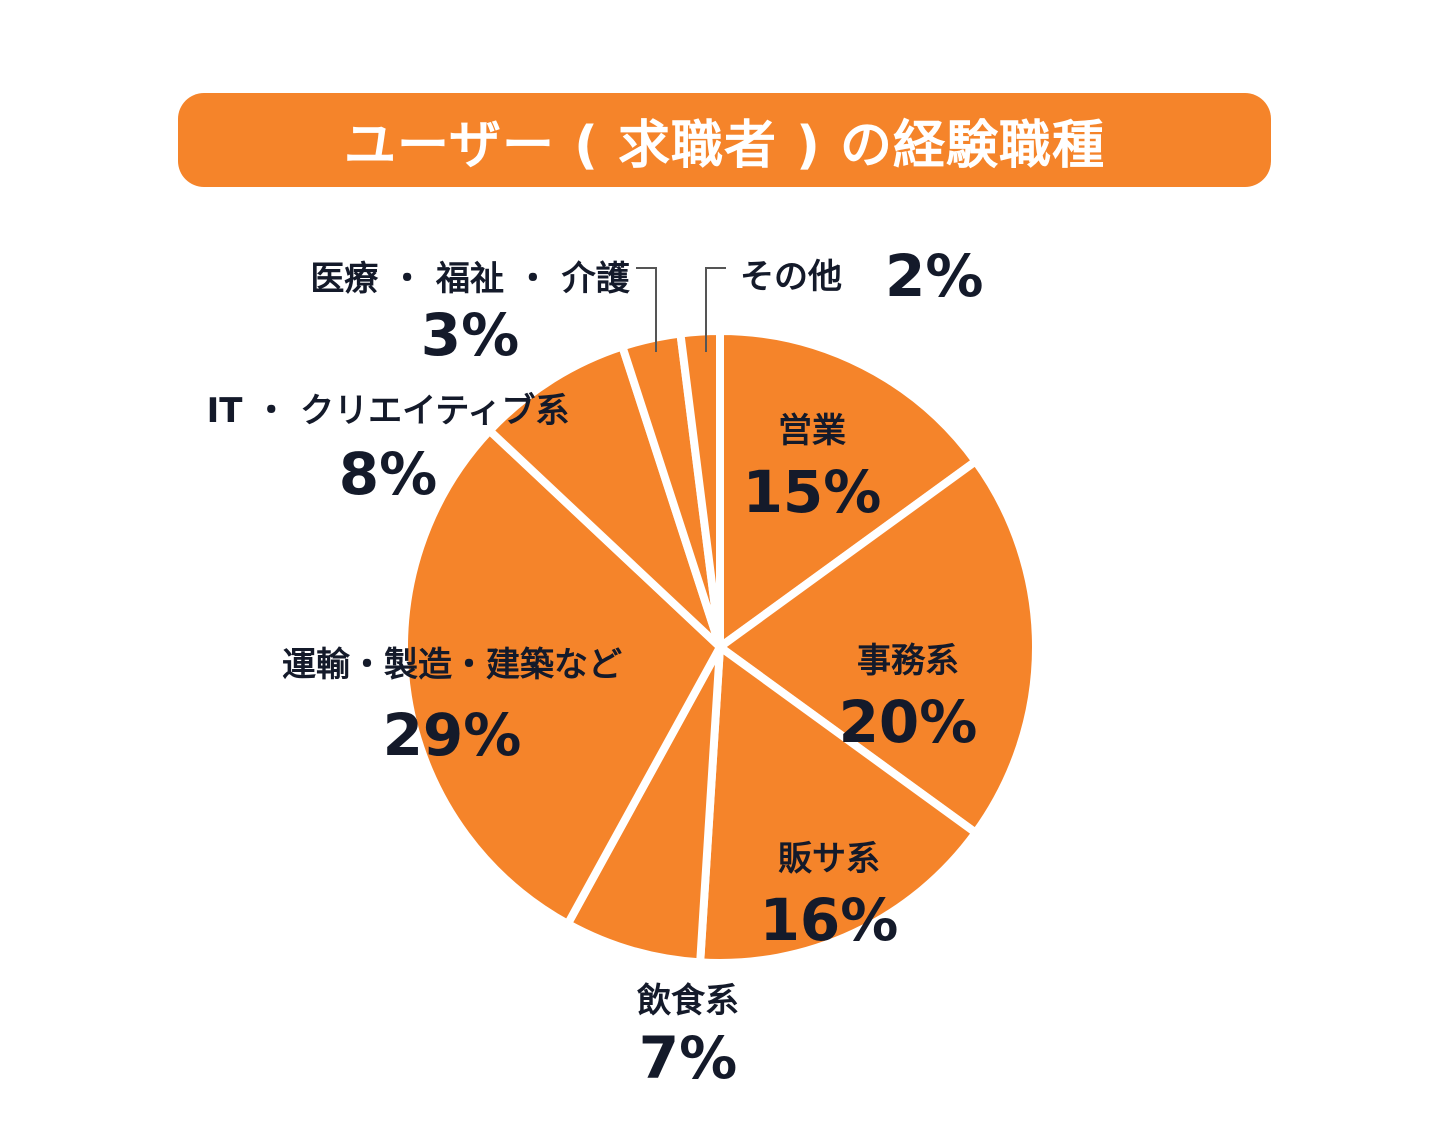 This screenshot has width=1449, height=1124. Describe the element at coordinates (829, 859) in the screenshot. I see `slice-name-label: 販サ系` at that location.